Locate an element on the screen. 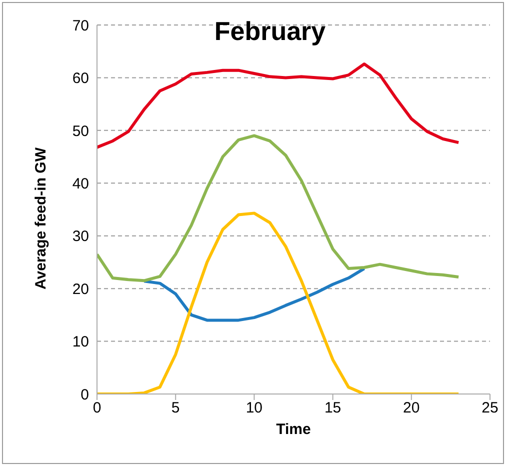 This screenshot has width=511, height=469. y-axis-title: Average feed-in GW is located at coordinates (41, 218).